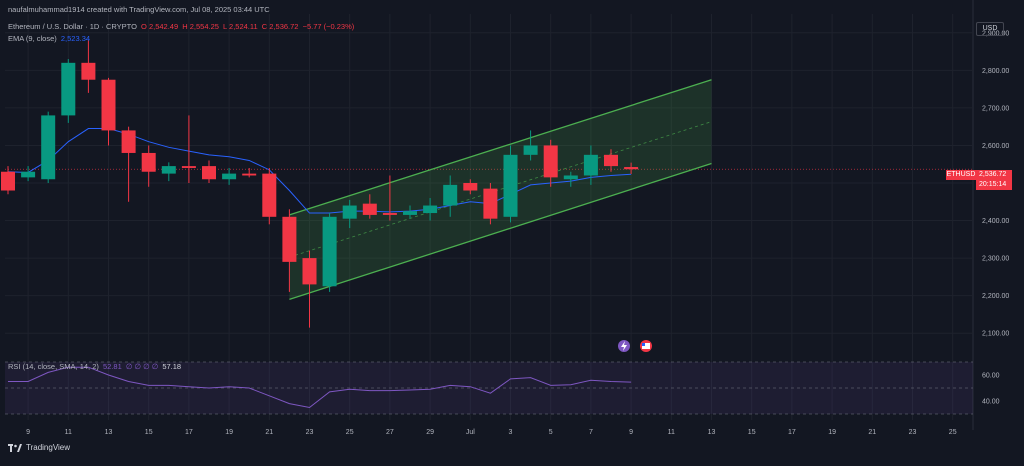  What do you see at coordinates (328, 26) in the screenshot?
I see `ohlc-change: −5.77 (−0.23%)` at bounding box center [328, 26].